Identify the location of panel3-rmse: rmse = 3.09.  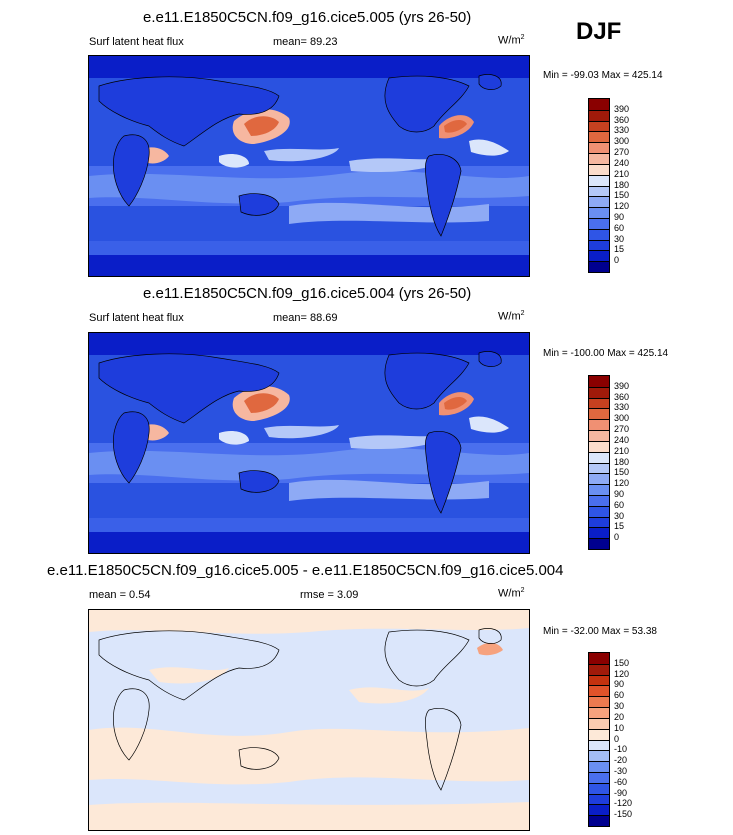
(329, 595).